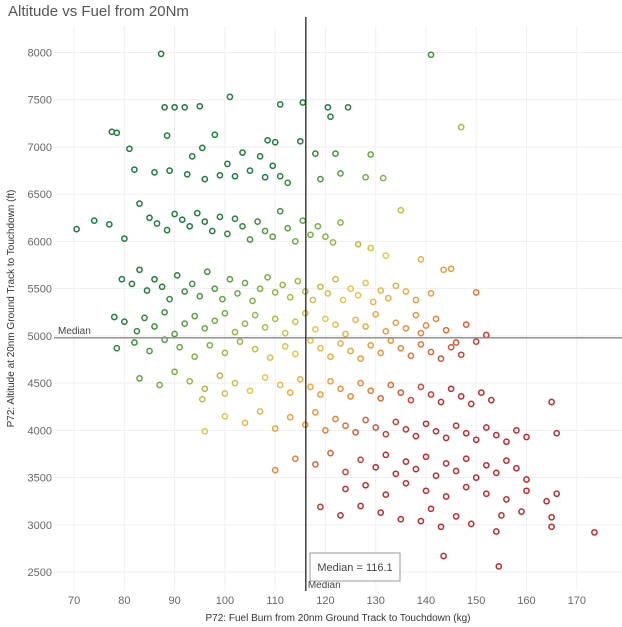 The height and width of the screenshot is (627, 622). Describe the element at coordinates (40, 526) in the screenshot. I see `y-tick-label: 3000` at that location.